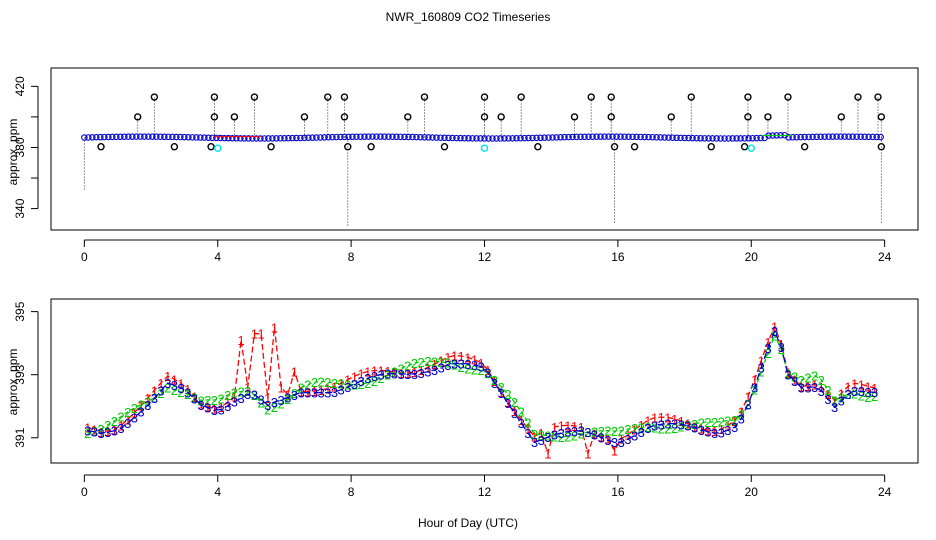 Image resolution: width=936 pixels, height=540 pixels. What do you see at coordinates (485, 257) in the screenshot?
I see `x-tick-label: 12` at bounding box center [485, 257].